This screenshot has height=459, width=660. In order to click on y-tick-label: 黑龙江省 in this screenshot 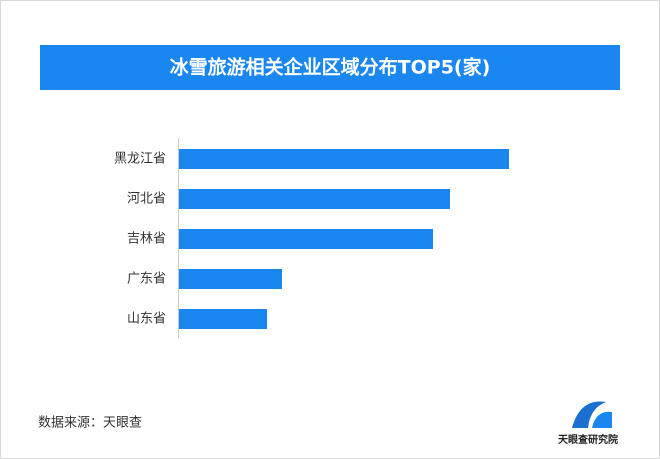, I will do `click(140, 159)`.